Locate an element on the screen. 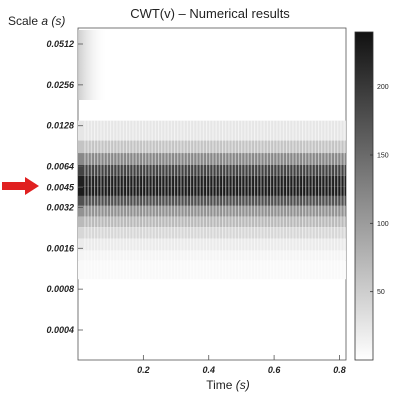  colorbar-tick-group: 50 100 150 200 is located at coordinates (379, 190).